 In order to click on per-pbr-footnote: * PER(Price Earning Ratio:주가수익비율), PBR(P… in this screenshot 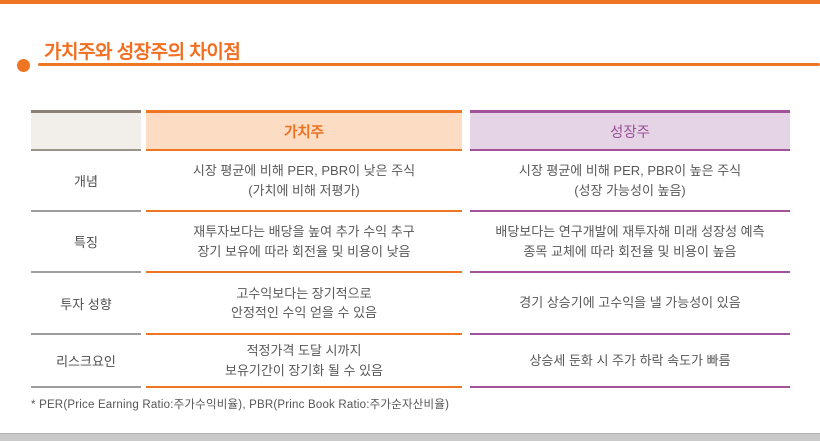, I will do `click(240, 405)`.